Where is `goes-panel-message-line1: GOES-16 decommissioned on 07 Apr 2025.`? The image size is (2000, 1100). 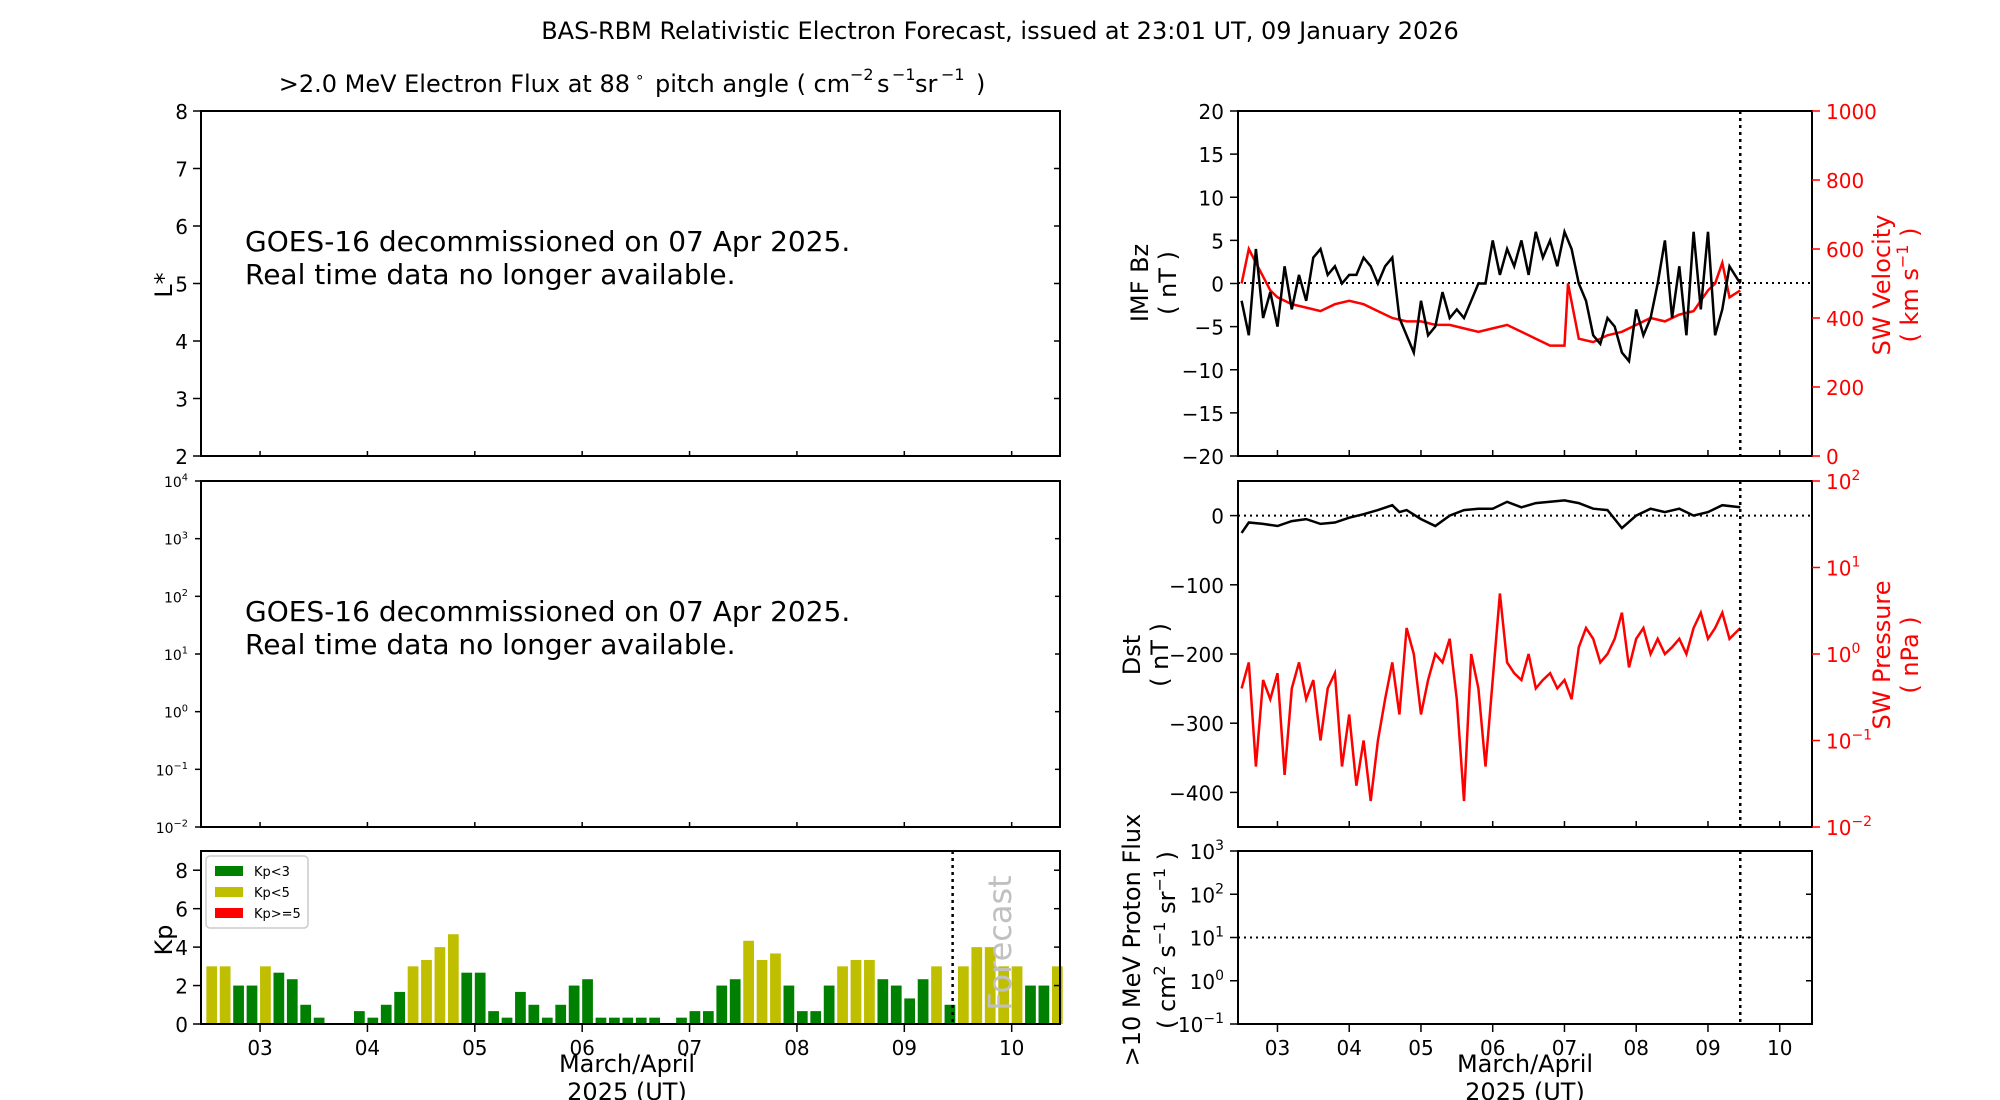
goes-panel-message-line1: GOES-16 decommissioned on 07 Apr 2025. is located at coordinates (547, 611).